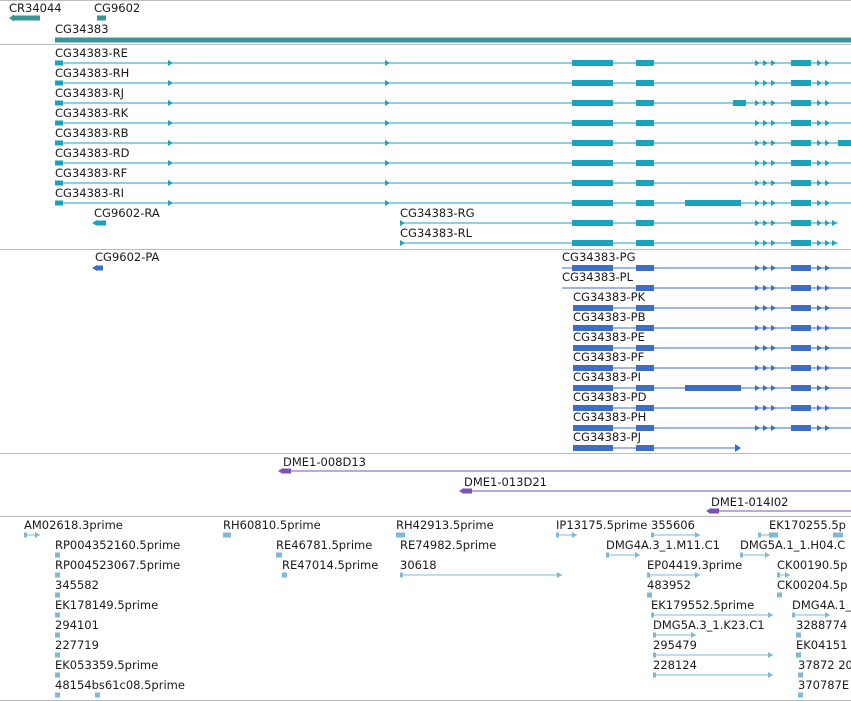 The width and height of the screenshot is (851, 701). What do you see at coordinates (437, 213) in the screenshot?
I see `transcript-label: CG34383-RG` at bounding box center [437, 213].